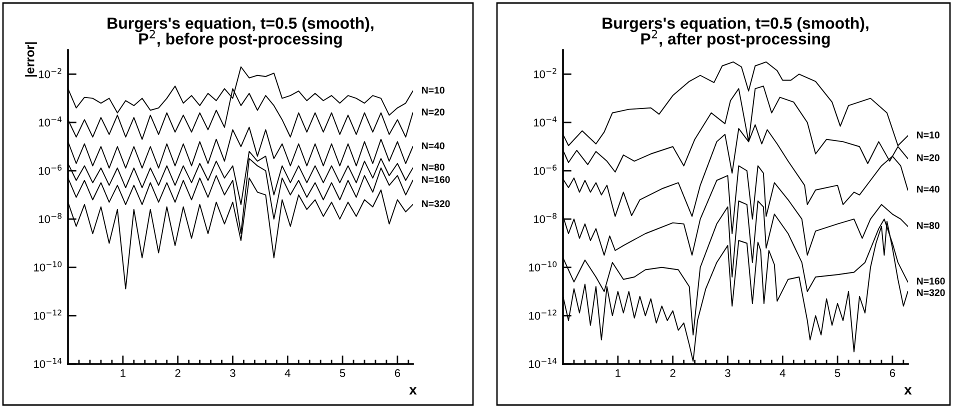 The width and height of the screenshot is (954, 412). I want to click on chart-title: Burgers's equation, t=0.5 (smooth), P$^{2}$, after post-processing, so click(735, 32).